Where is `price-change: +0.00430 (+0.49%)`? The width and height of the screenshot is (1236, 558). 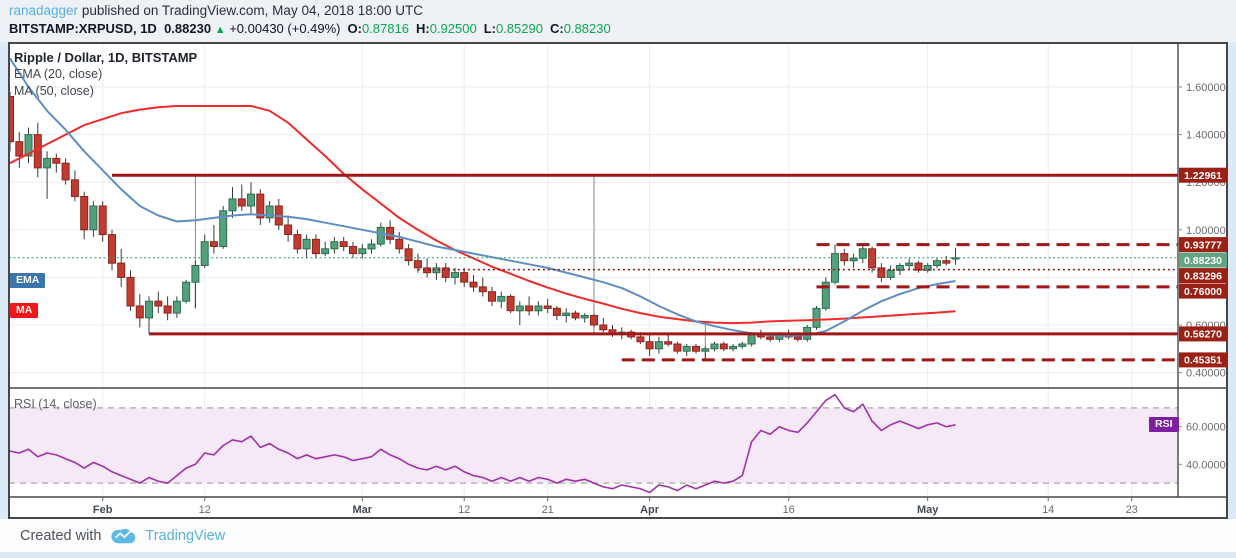
price-change: +0.00430 (+0.49%) is located at coordinates (285, 28).